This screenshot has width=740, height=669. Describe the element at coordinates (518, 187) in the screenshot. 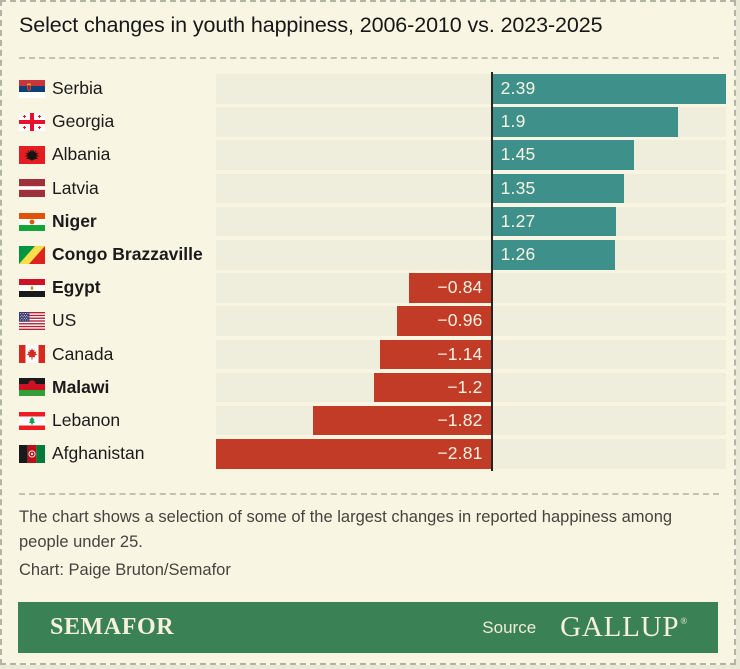

I see `value-label: 1.35` at that location.